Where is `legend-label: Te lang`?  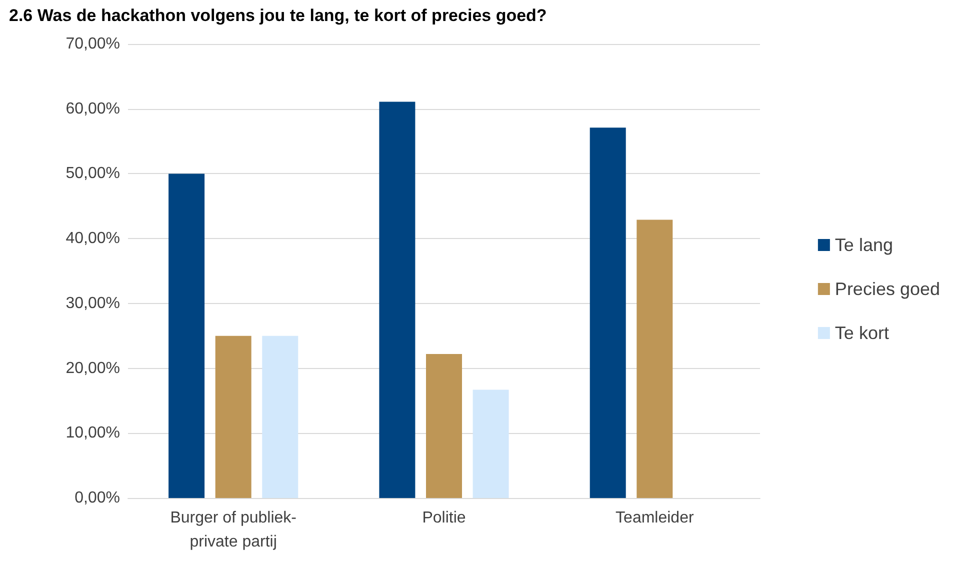
legend-label: Te lang is located at coordinates (863, 245).